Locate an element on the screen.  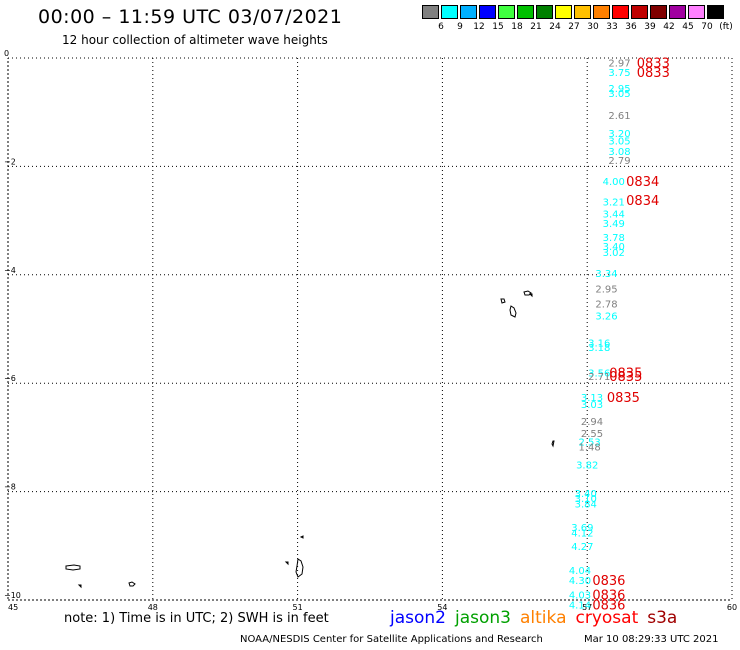
colorbar-label: 12 is located at coordinates (479, 27).